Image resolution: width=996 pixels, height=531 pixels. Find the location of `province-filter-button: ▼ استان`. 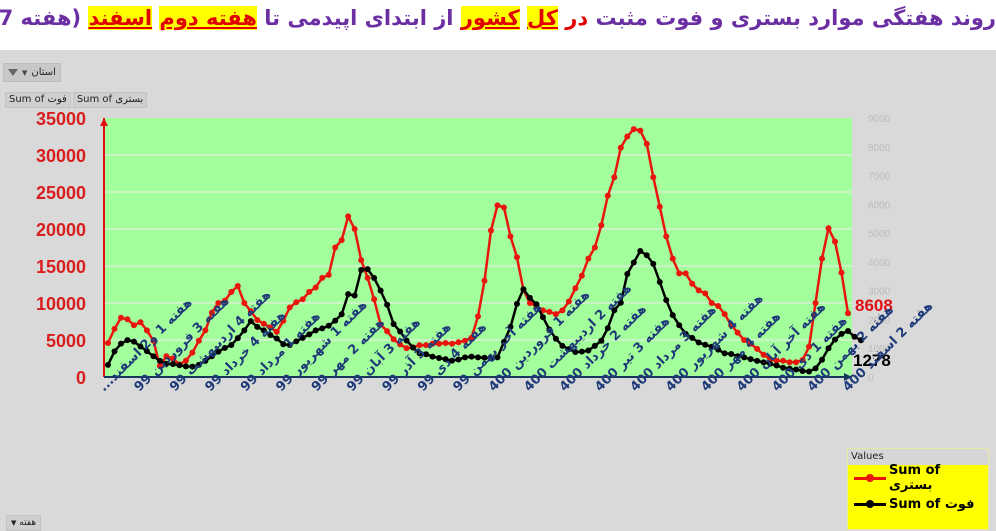

province-filter-button: ▼ استان is located at coordinates (32, 72).